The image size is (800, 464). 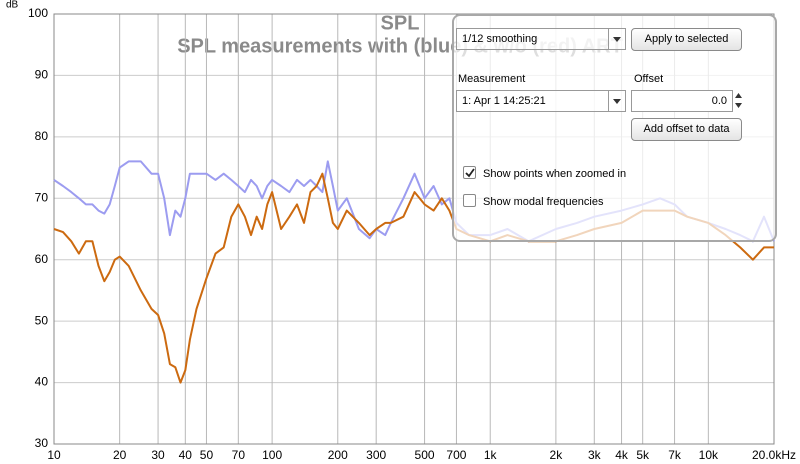 I want to click on y-tick-label: 40, so click(x=42, y=382).